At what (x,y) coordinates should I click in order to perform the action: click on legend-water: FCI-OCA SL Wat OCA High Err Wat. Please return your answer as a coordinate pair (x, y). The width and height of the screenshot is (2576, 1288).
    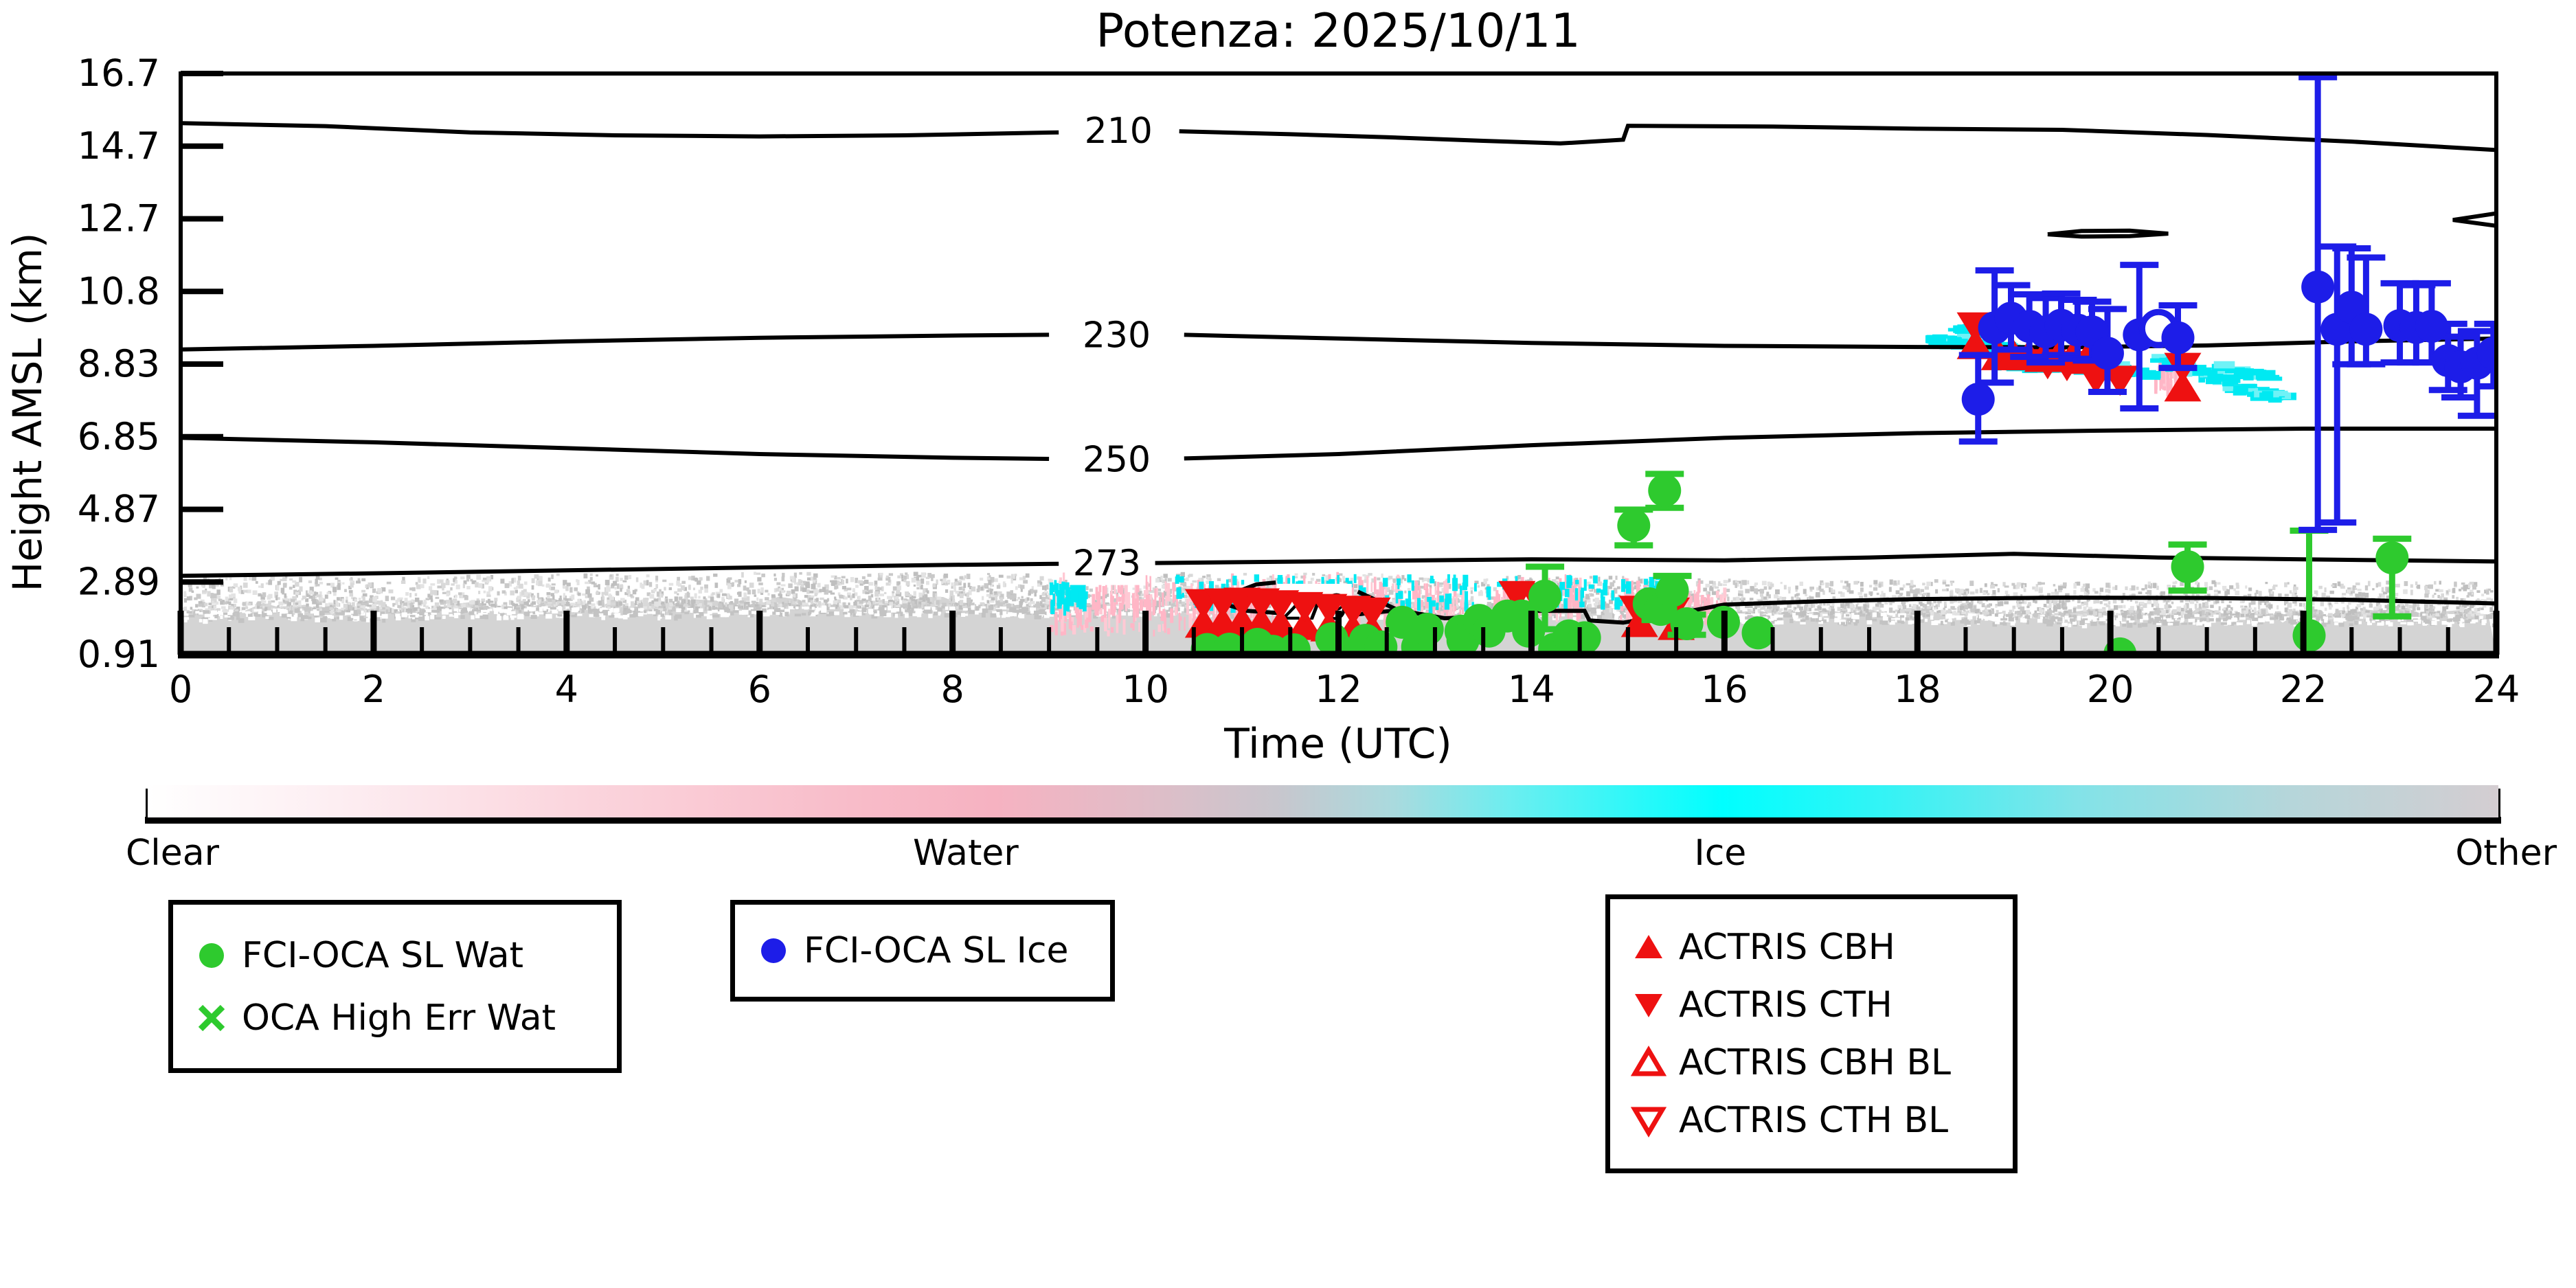
    Looking at the image, I should click on (395, 986).